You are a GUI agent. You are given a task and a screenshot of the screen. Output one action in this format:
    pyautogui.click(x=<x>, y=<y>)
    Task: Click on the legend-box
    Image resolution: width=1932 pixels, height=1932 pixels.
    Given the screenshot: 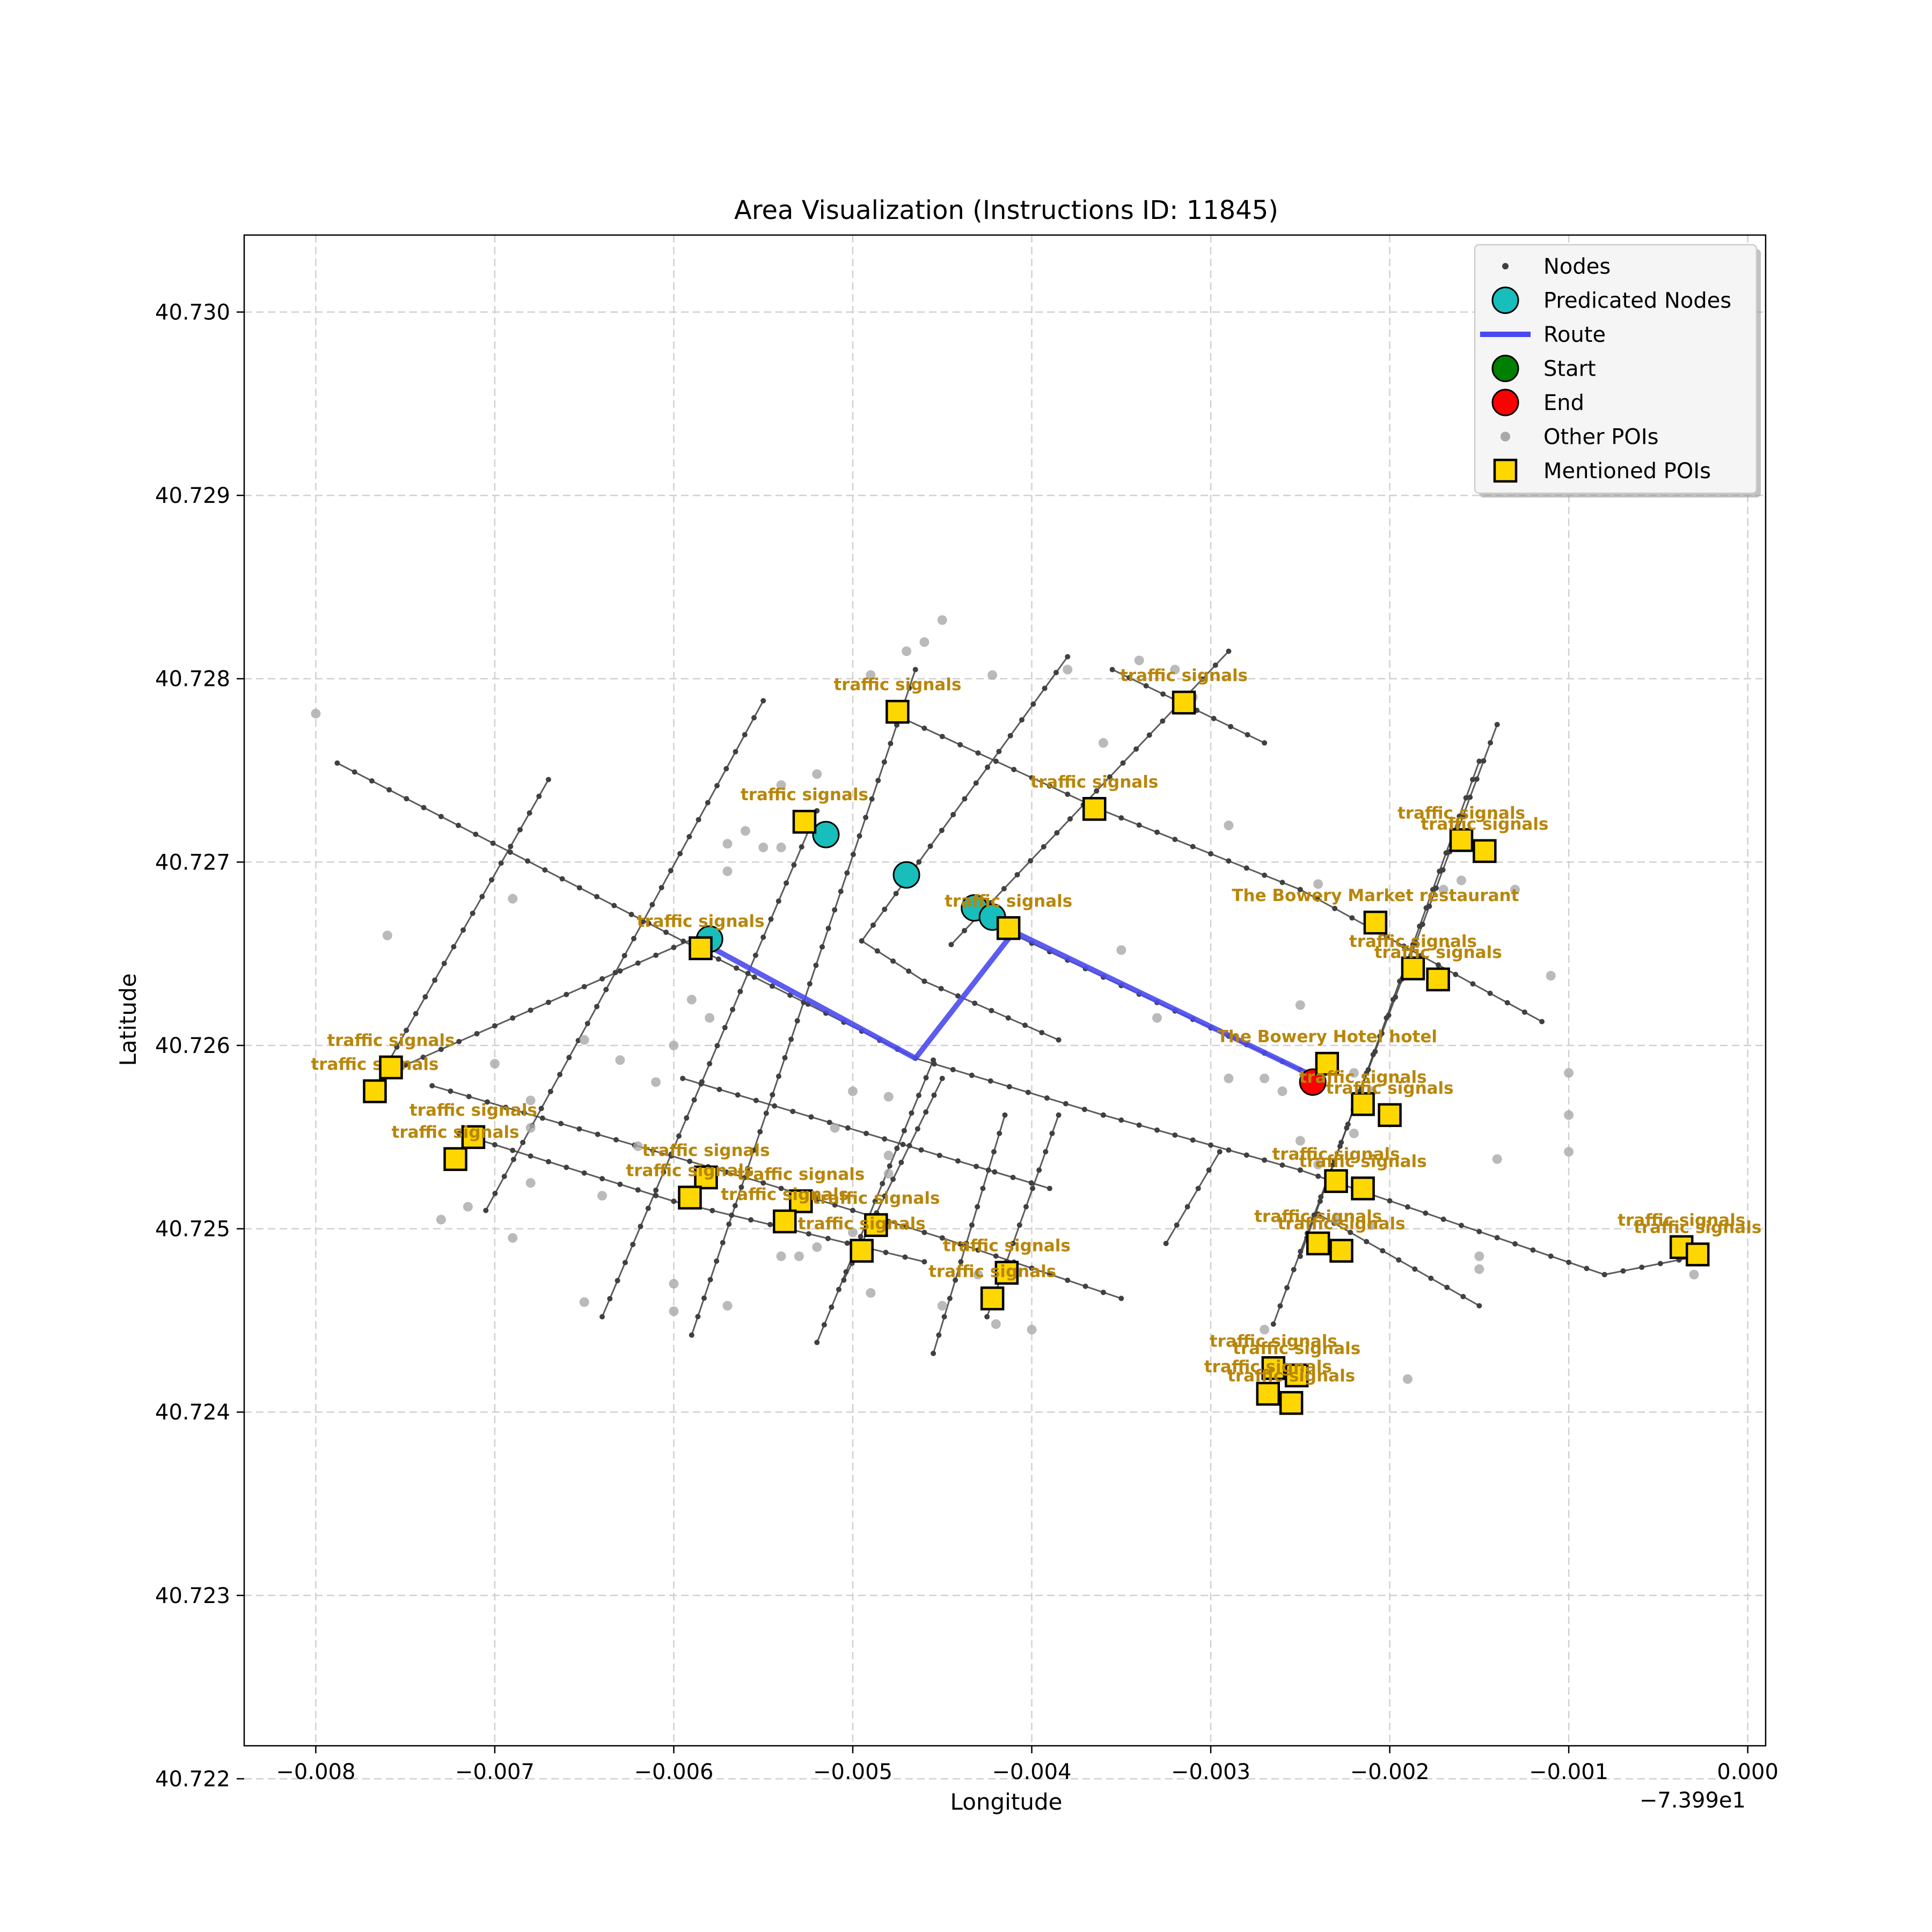 What is the action you would take?
    pyautogui.click(x=1616, y=369)
    